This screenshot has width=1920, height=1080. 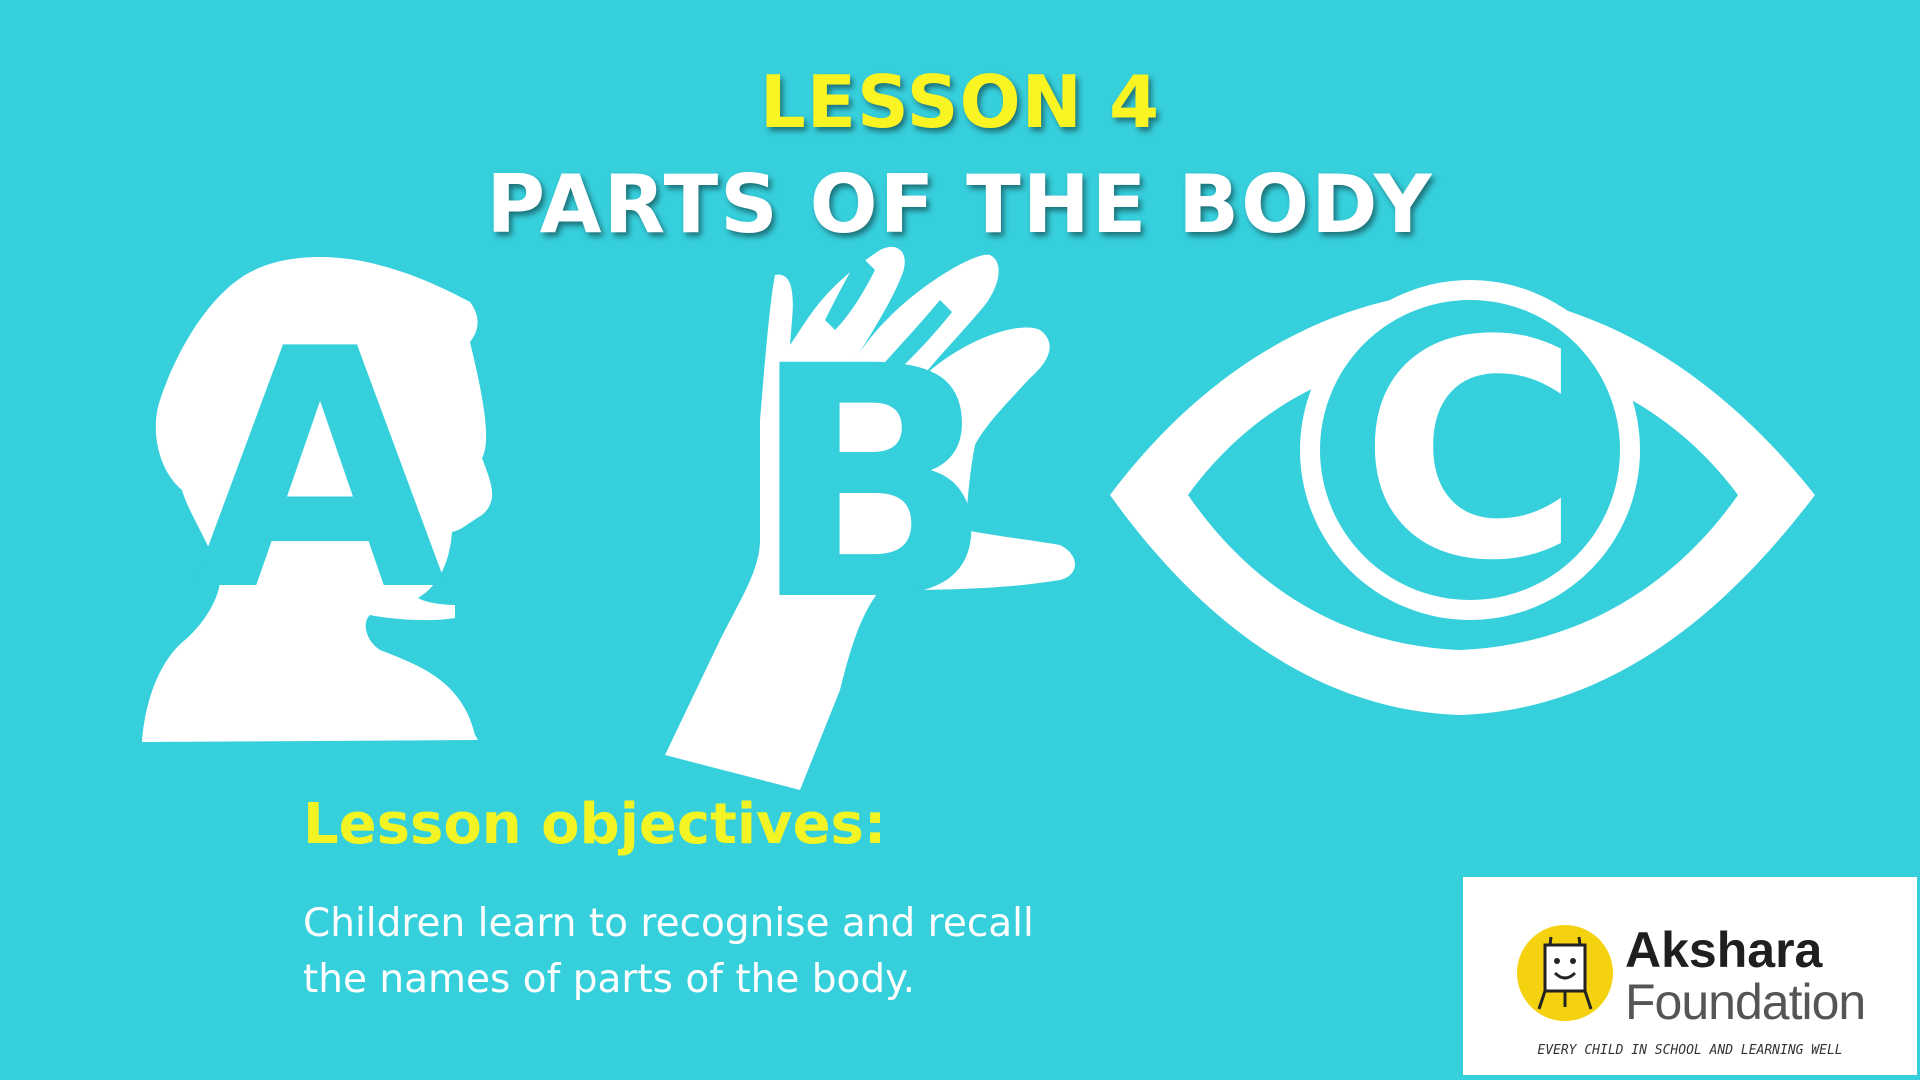 I want to click on logo-name-secondary: Foundation, so click(x=1745, y=1002).